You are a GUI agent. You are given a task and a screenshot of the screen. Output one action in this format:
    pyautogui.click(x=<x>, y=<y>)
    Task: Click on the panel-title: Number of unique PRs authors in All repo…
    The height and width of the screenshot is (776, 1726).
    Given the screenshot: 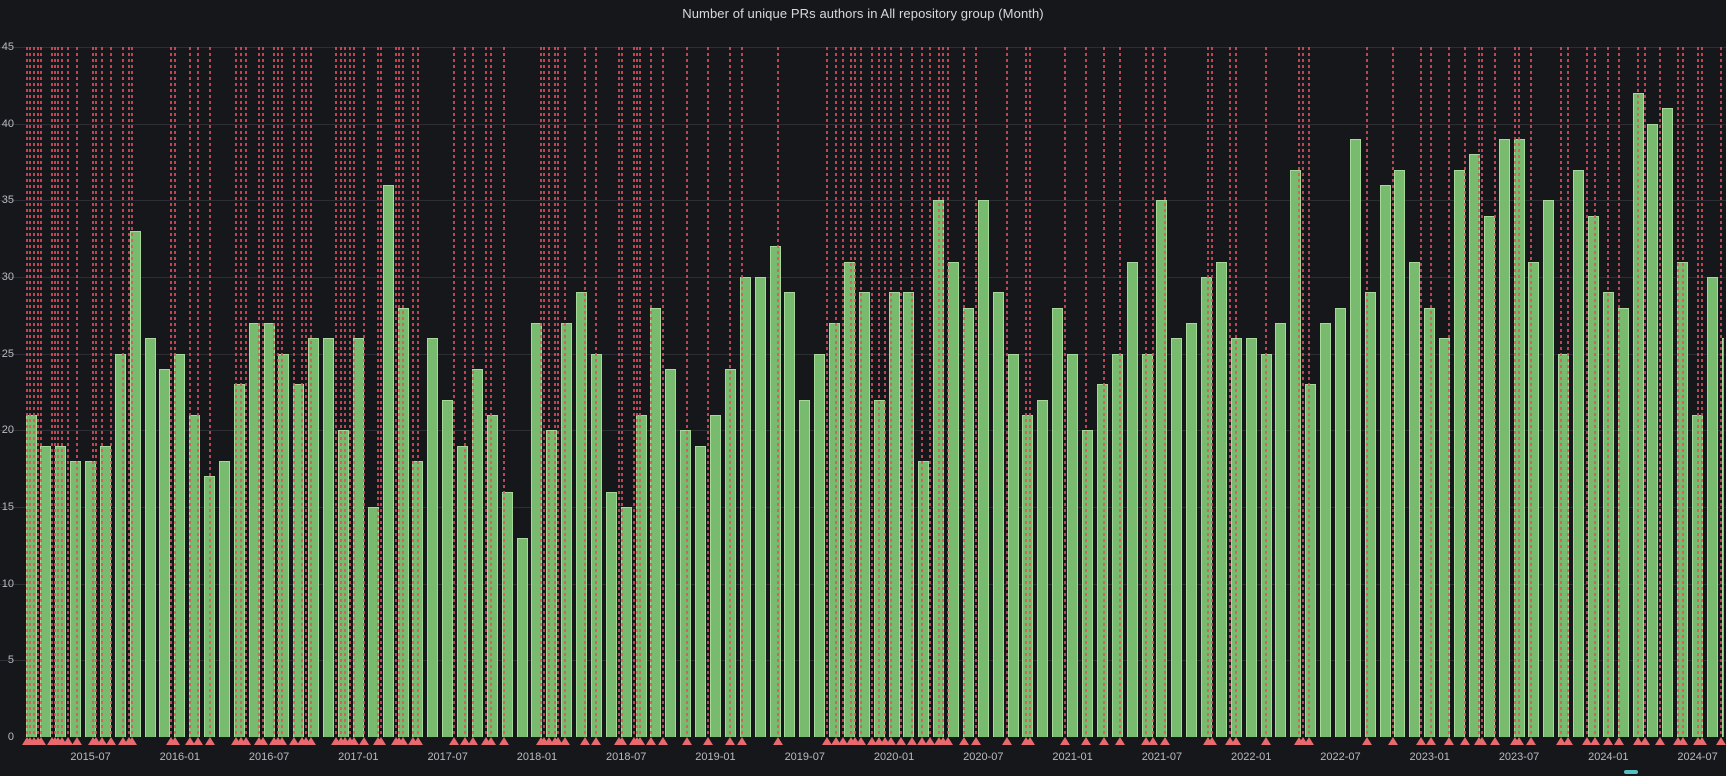 What is the action you would take?
    pyautogui.click(x=863, y=13)
    